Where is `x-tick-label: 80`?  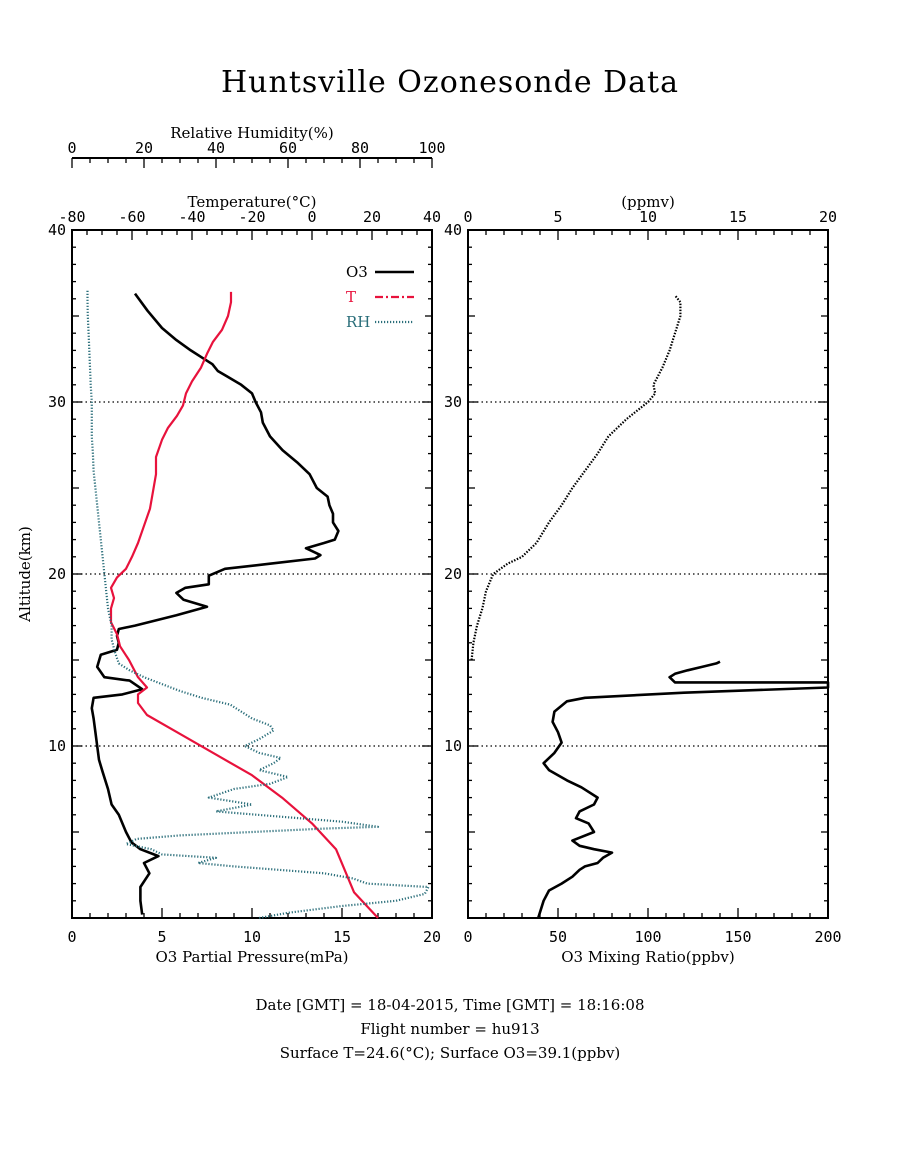
x-tick-label: 80 is located at coordinates (360, 148).